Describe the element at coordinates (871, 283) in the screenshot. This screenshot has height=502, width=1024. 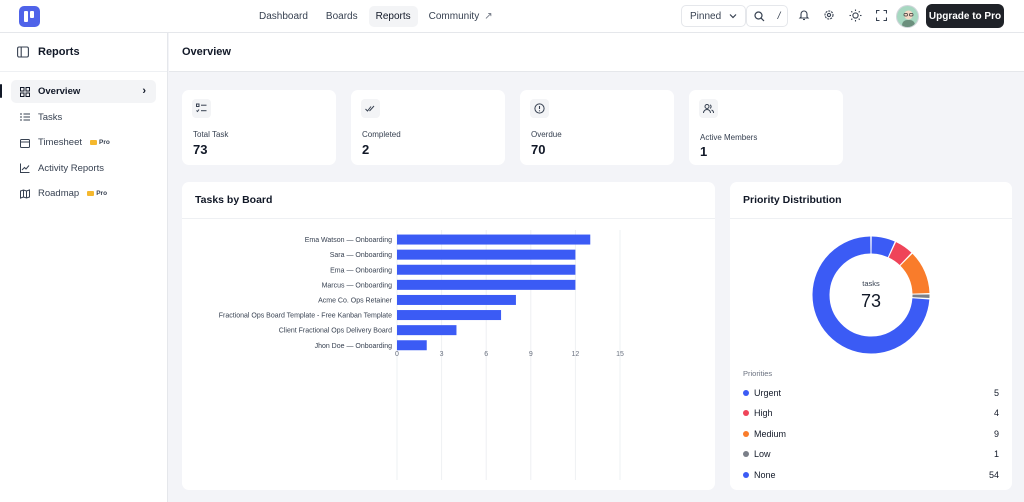
I see `donut-center-label: tasks` at that location.